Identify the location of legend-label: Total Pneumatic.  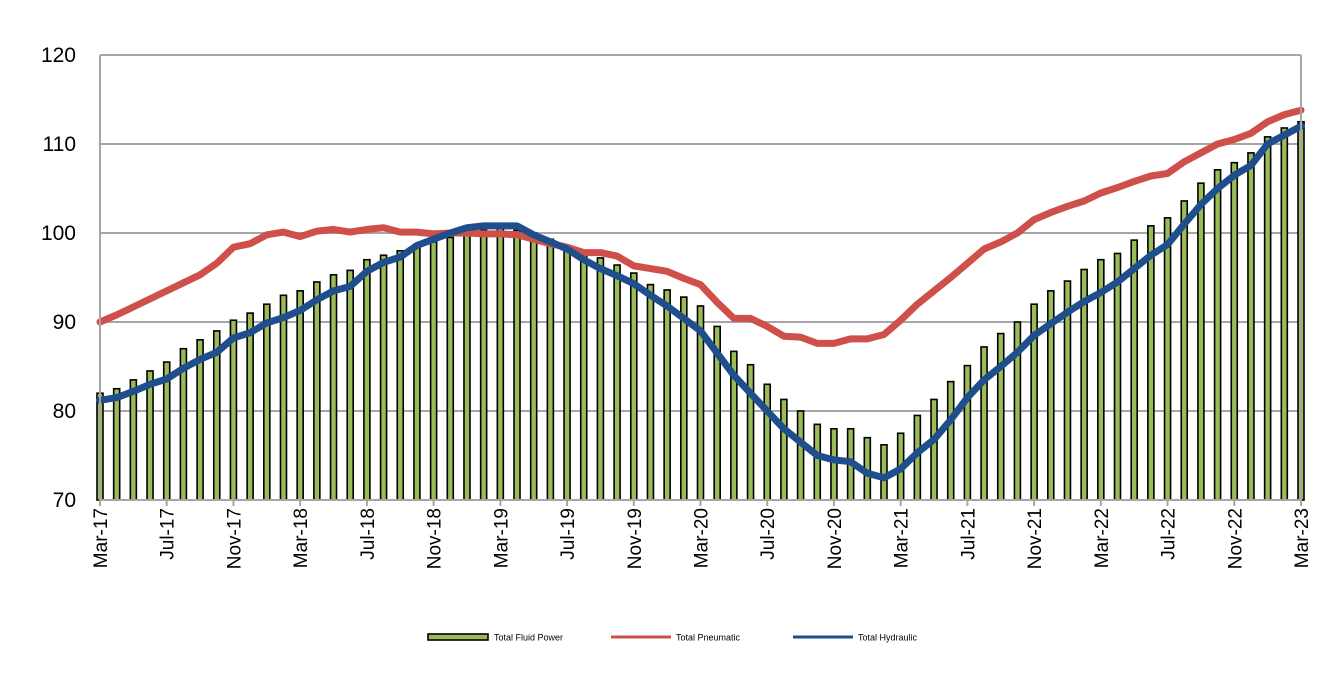
(708, 638).